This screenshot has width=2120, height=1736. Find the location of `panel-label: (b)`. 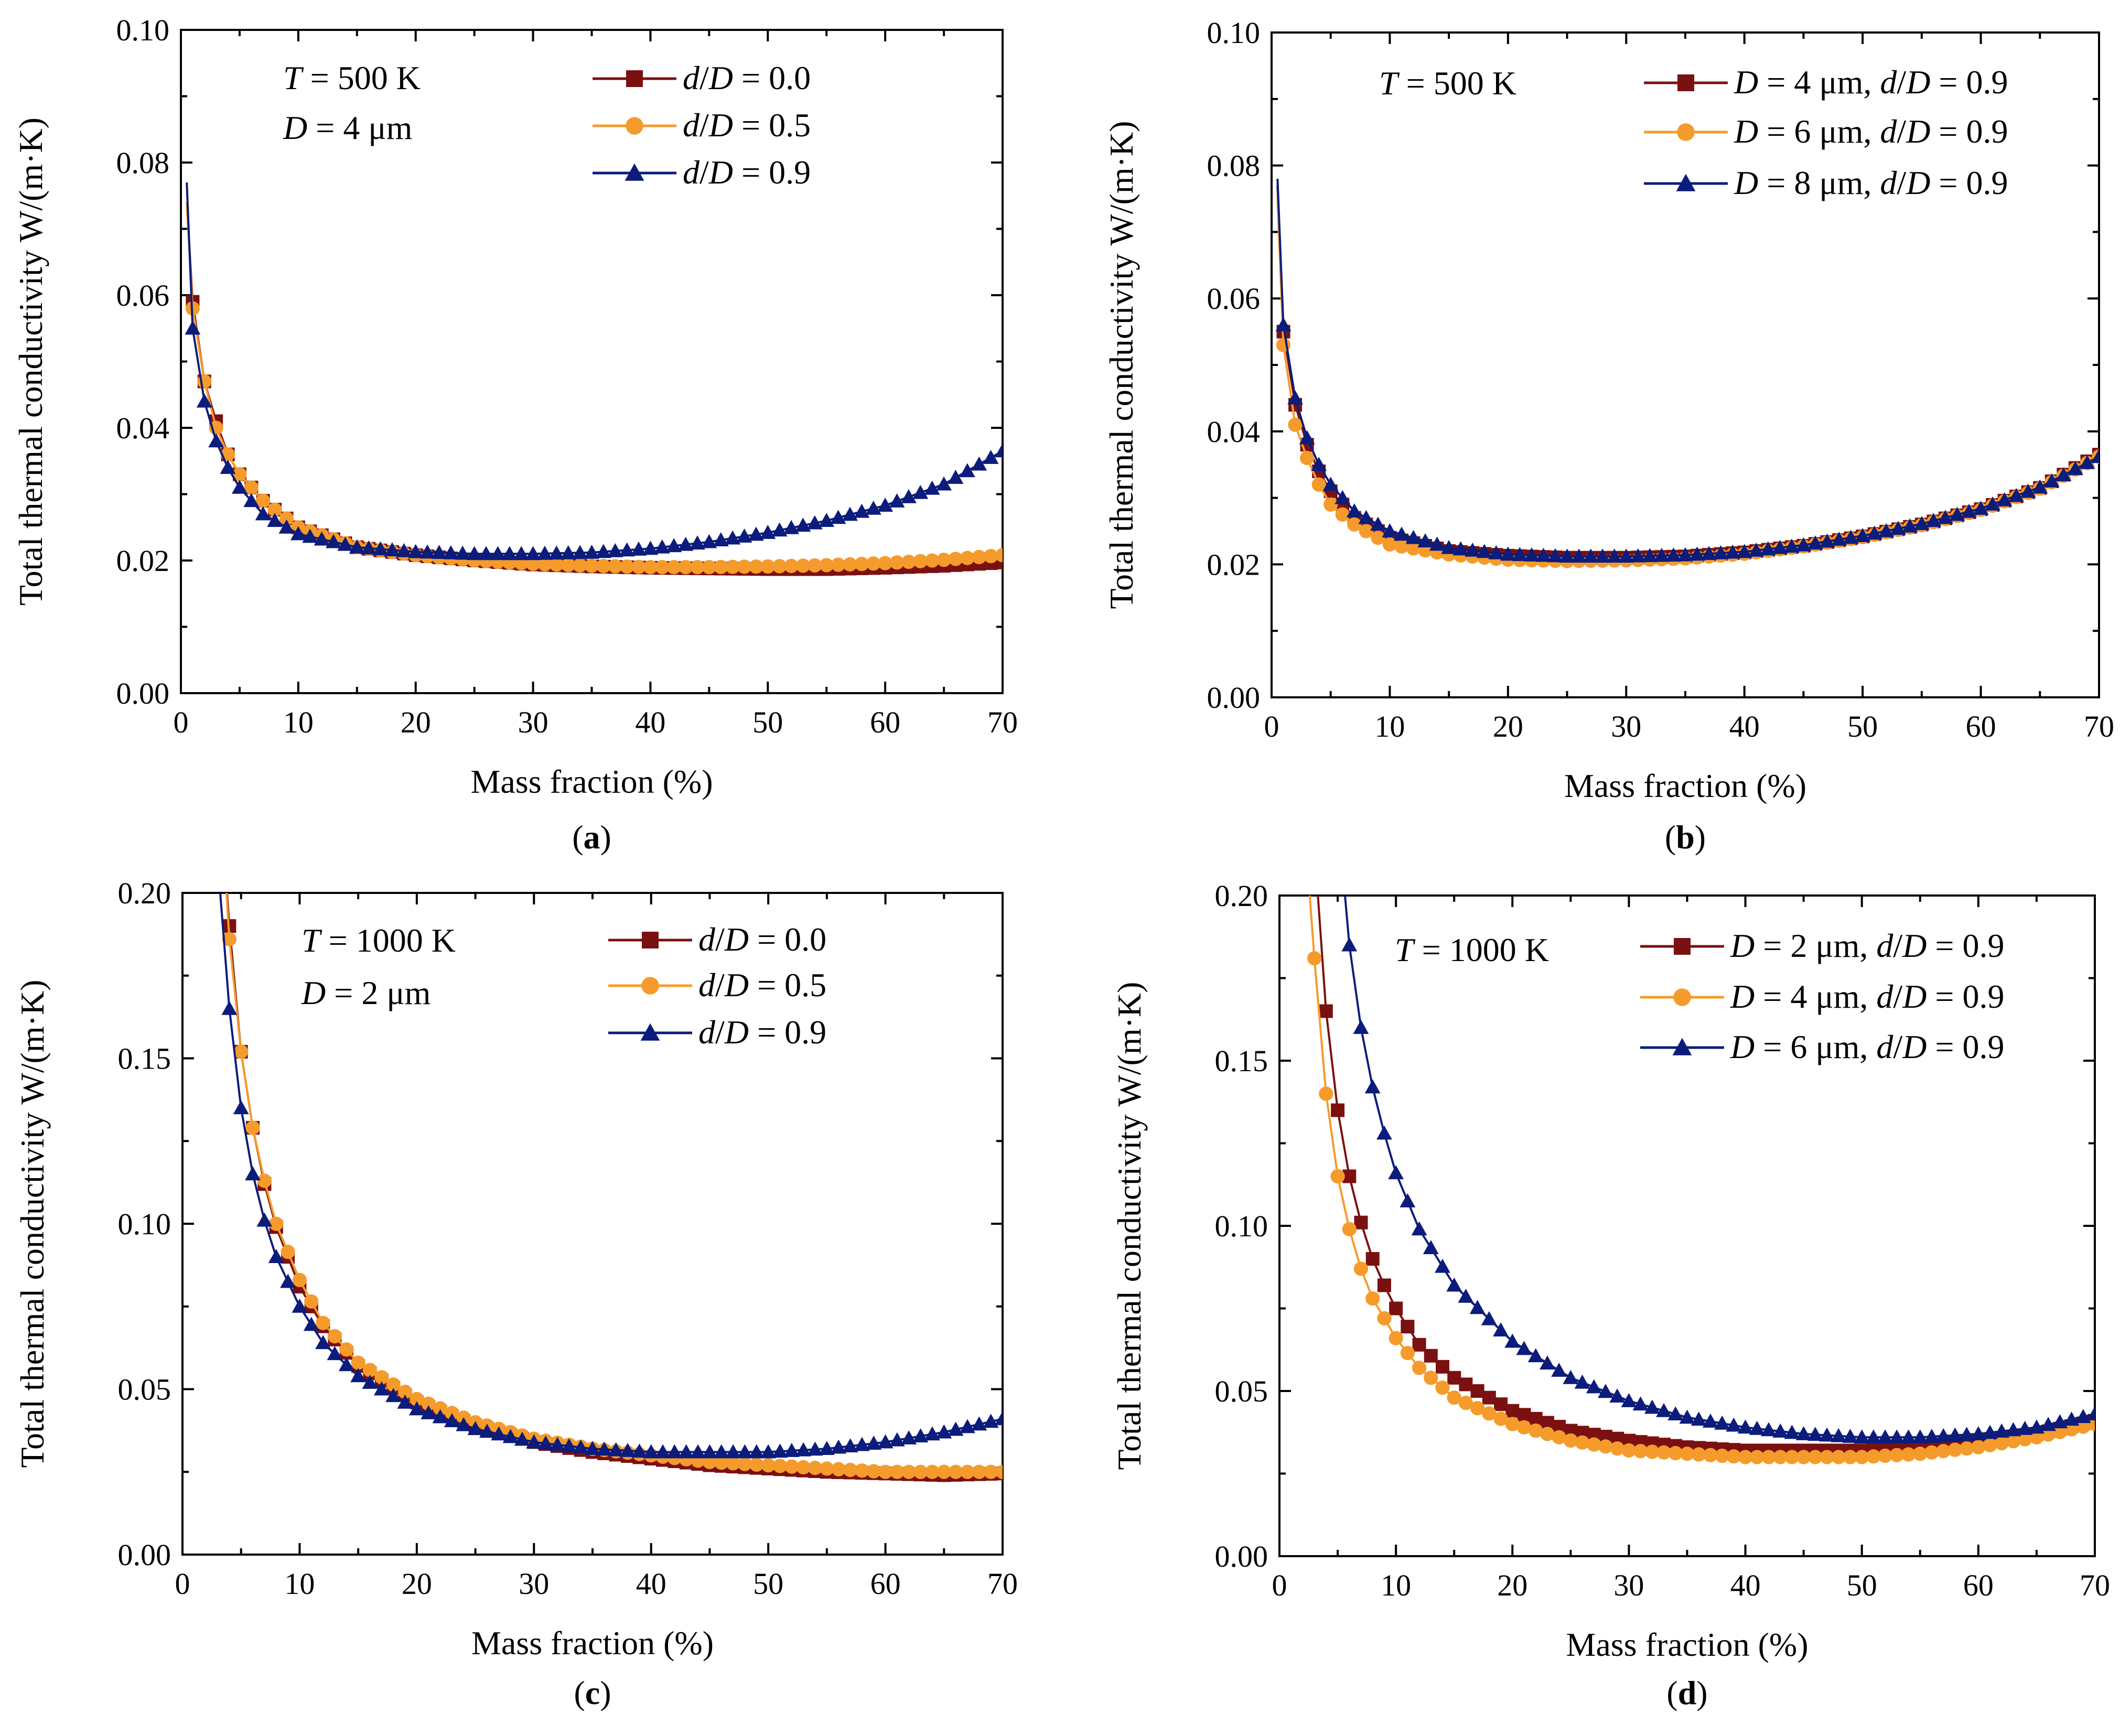

panel-label: (b) is located at coordinates (1686, 837).